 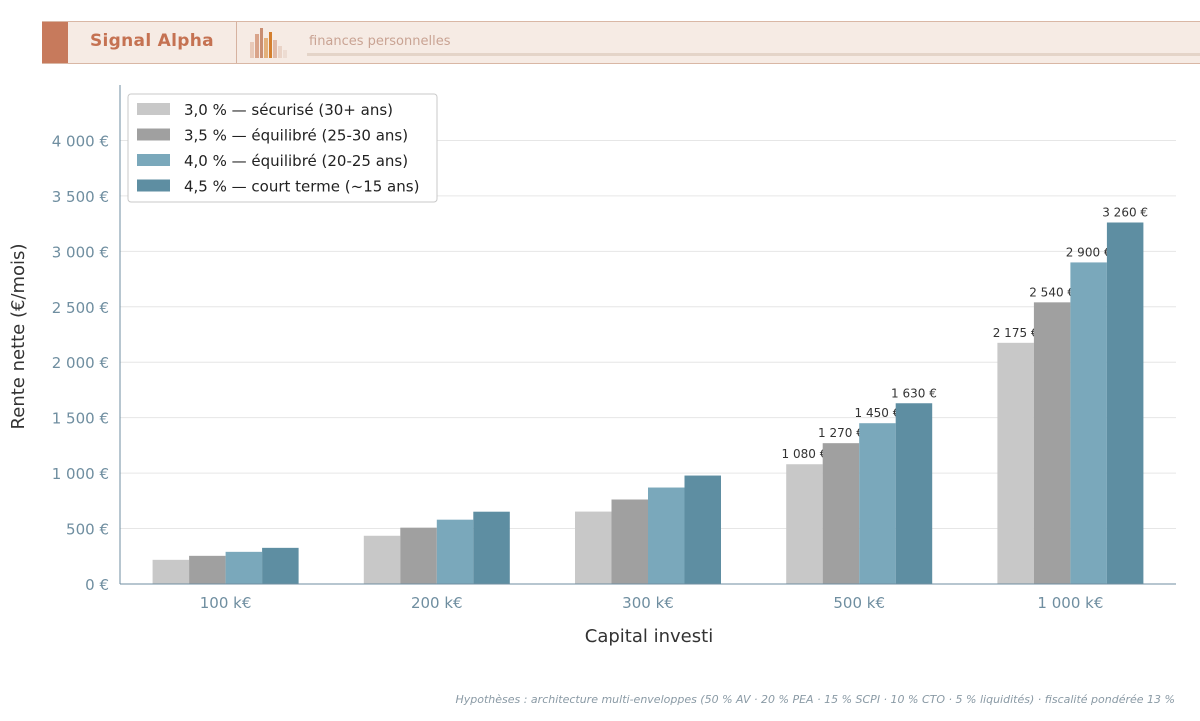 What do you see at coordinates (80, 363) in the screenshot?
I see `y-tick-label: 2 000 €` at bounding box center [80, 363].